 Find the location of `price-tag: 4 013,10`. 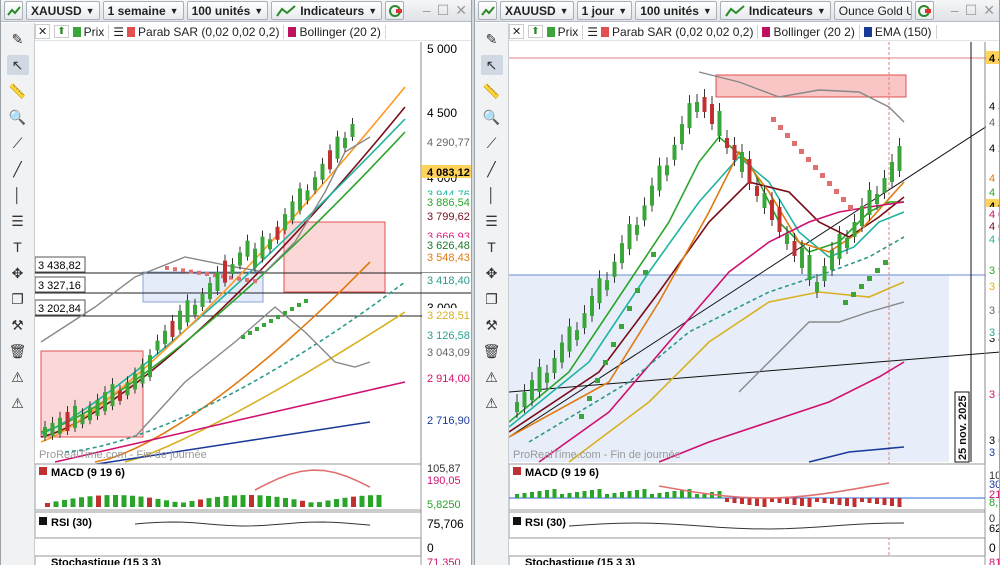

price-tag: 4 013,10 is located at coordinates (994, 240).